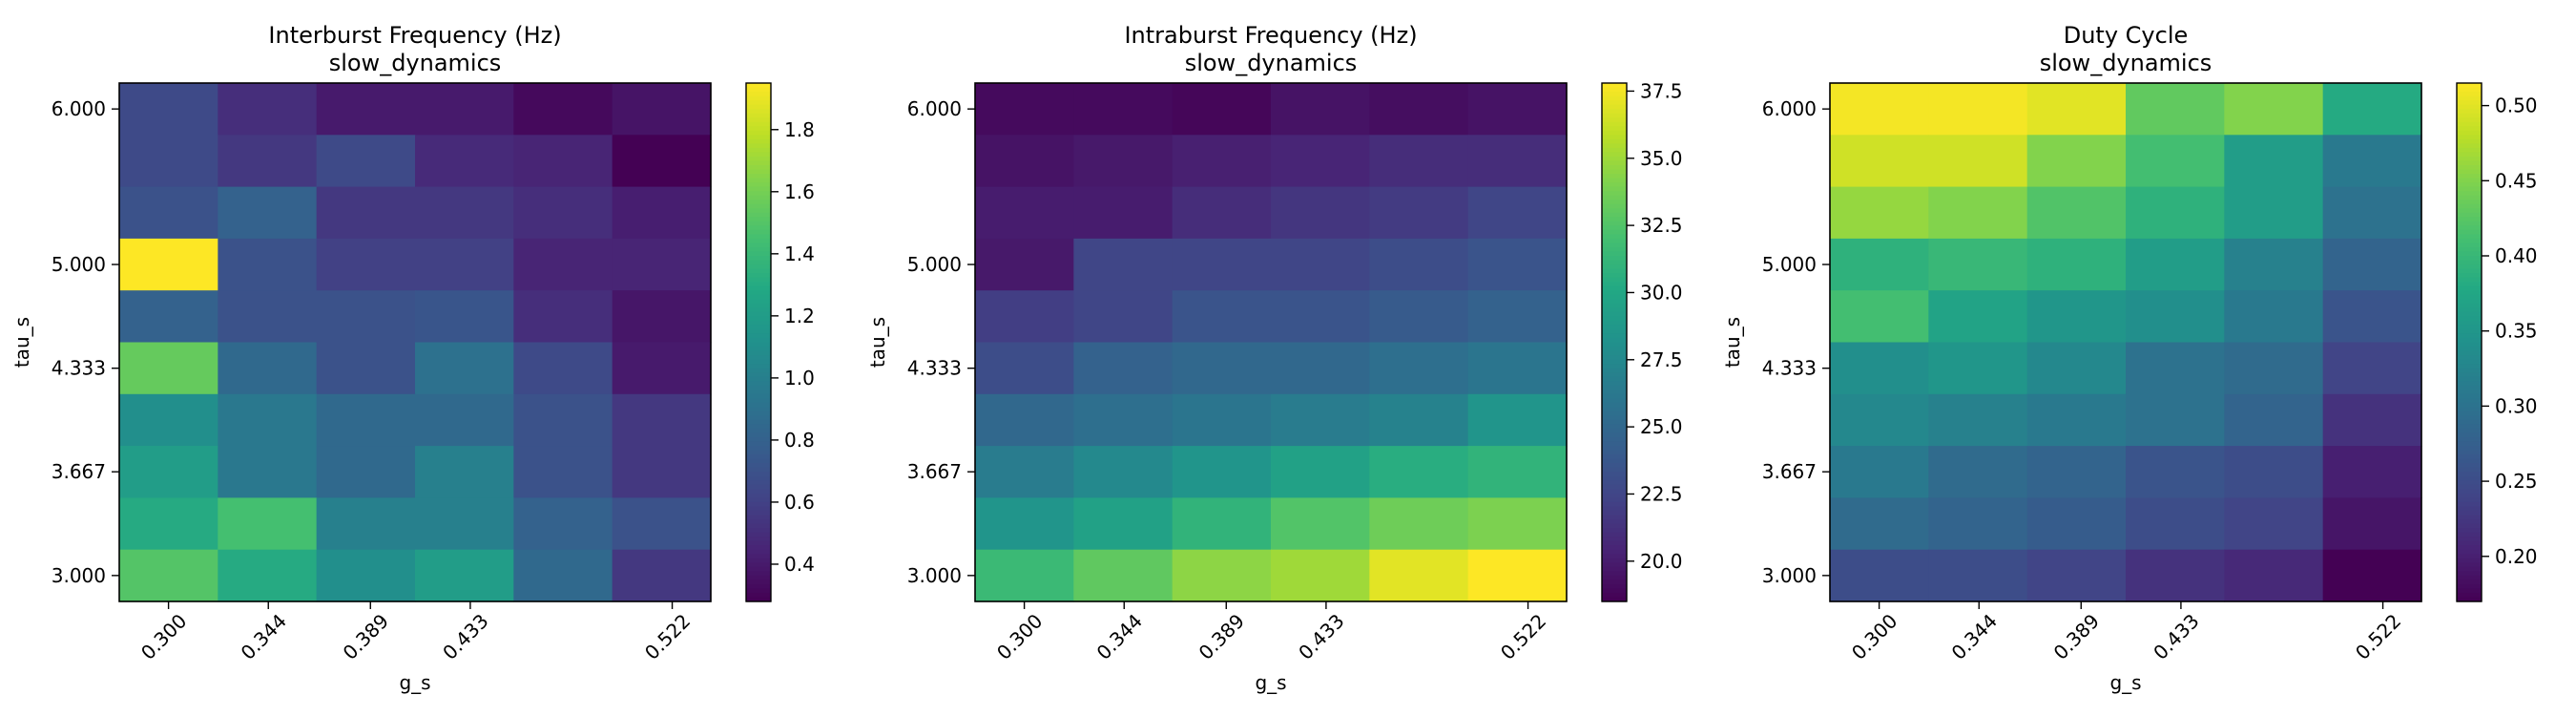 The height and width of the screenshot is (716, 2576). I want to click on colorbar-tick-label: 0.4, so click(799, 564).